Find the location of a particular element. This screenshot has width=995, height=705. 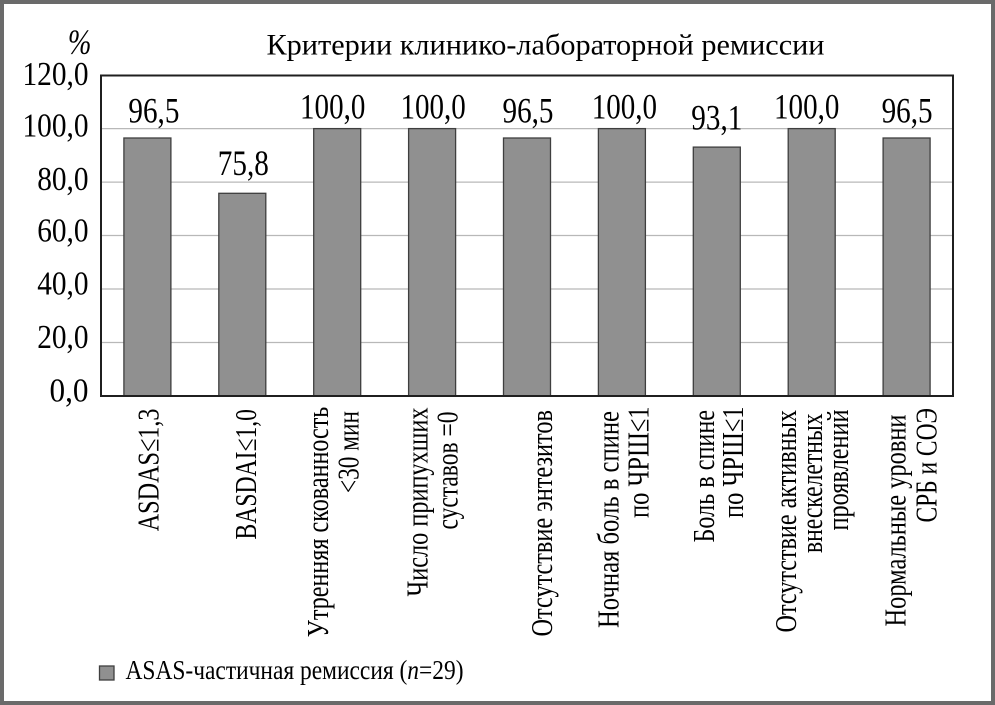

svg-text: проявлений is located at coordinates (837, 470).